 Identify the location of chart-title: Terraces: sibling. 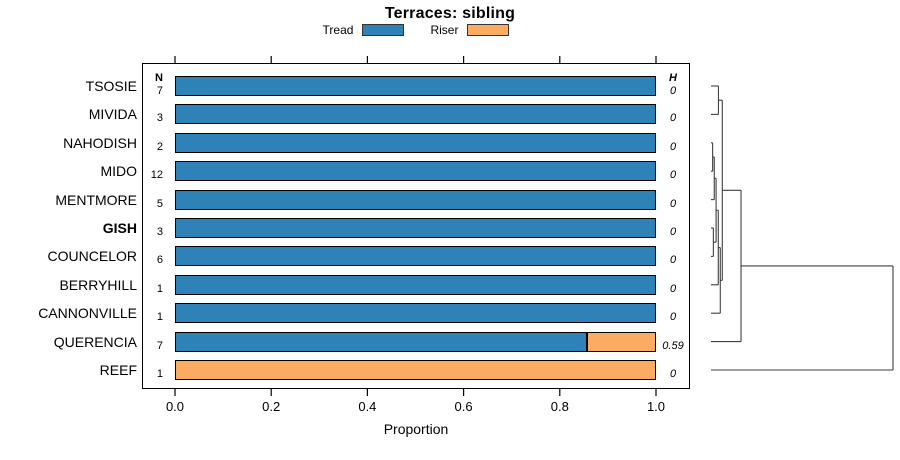
(450, 13).